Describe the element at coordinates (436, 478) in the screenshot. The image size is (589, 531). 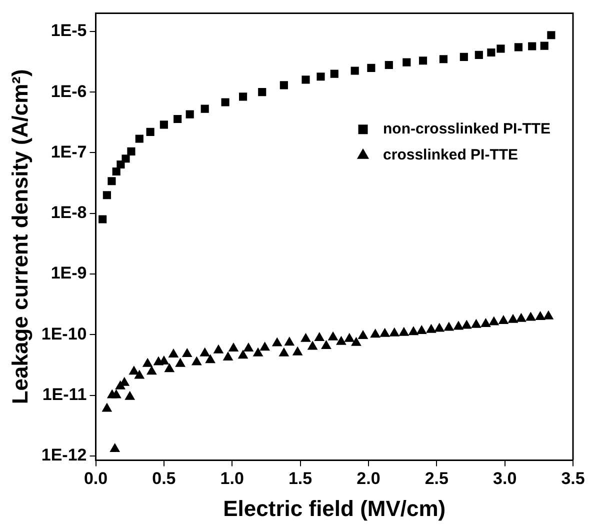
I see `x-tick-label: 2.5` at that location.